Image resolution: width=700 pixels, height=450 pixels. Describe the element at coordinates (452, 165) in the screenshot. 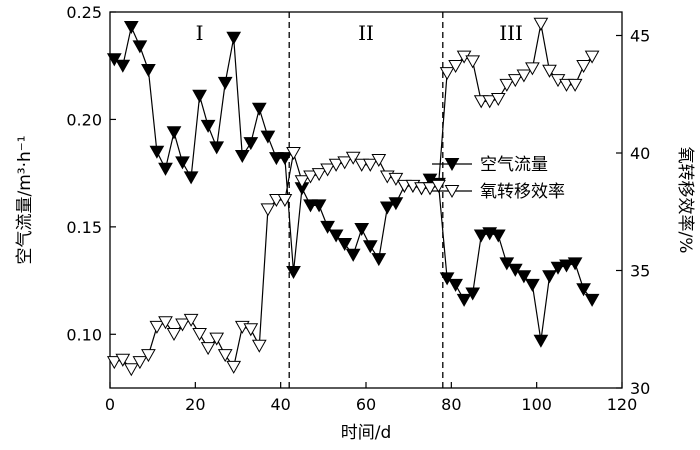

I see `legend-marker-air-flow` at that location.